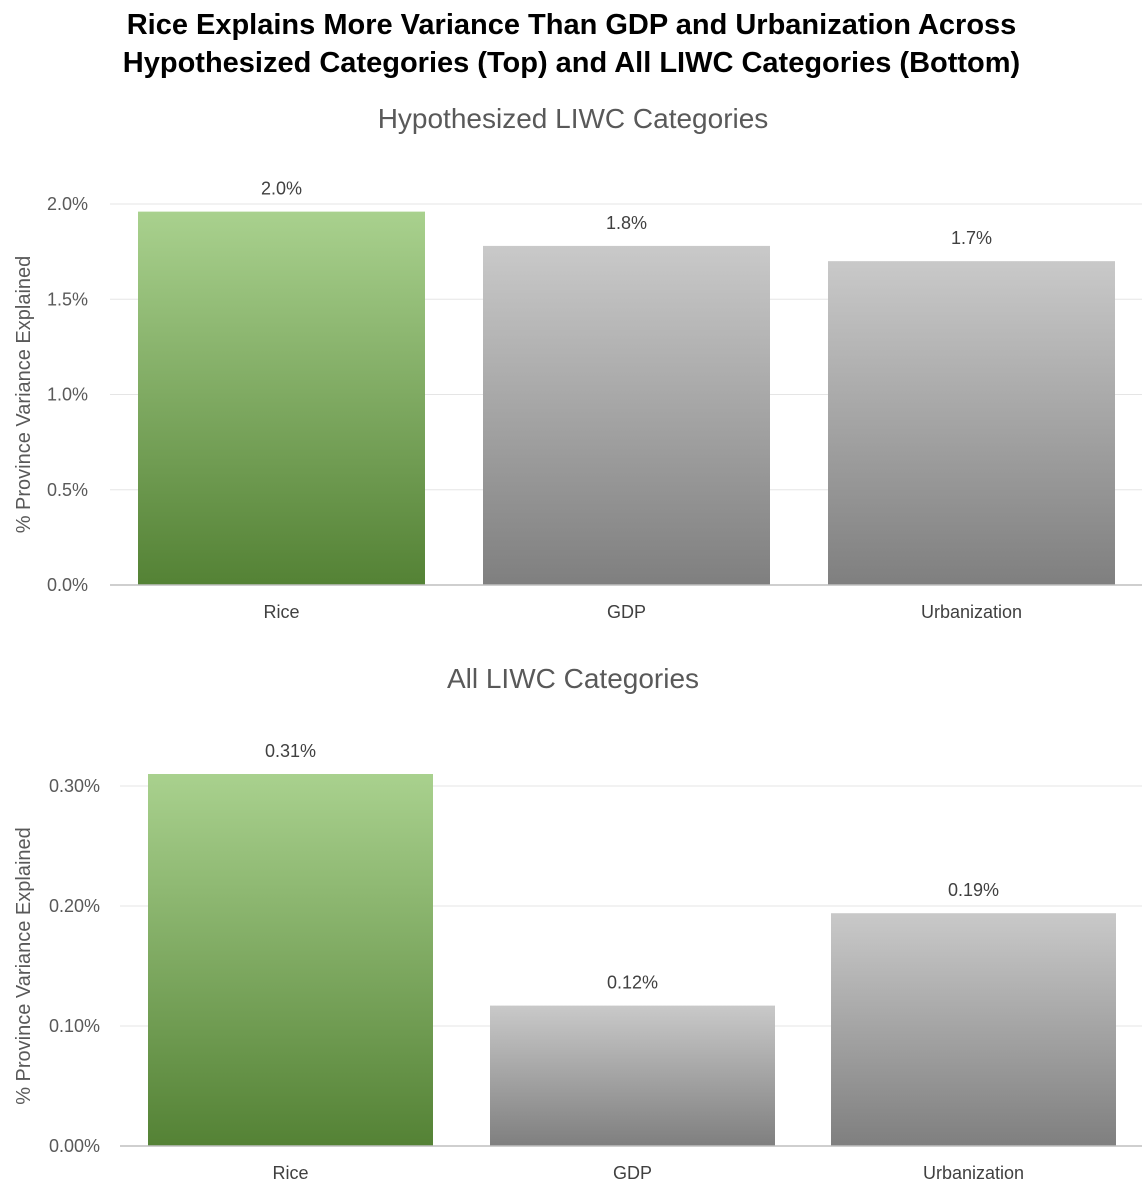 Image resolution: width=1143 pixels, height=1185 pixels. What do you see at coordinates (24, 395) in the screenshot?
I see `chart-1-y-axis-label: % Province Variance Explained` at bounding box center [24, 395].